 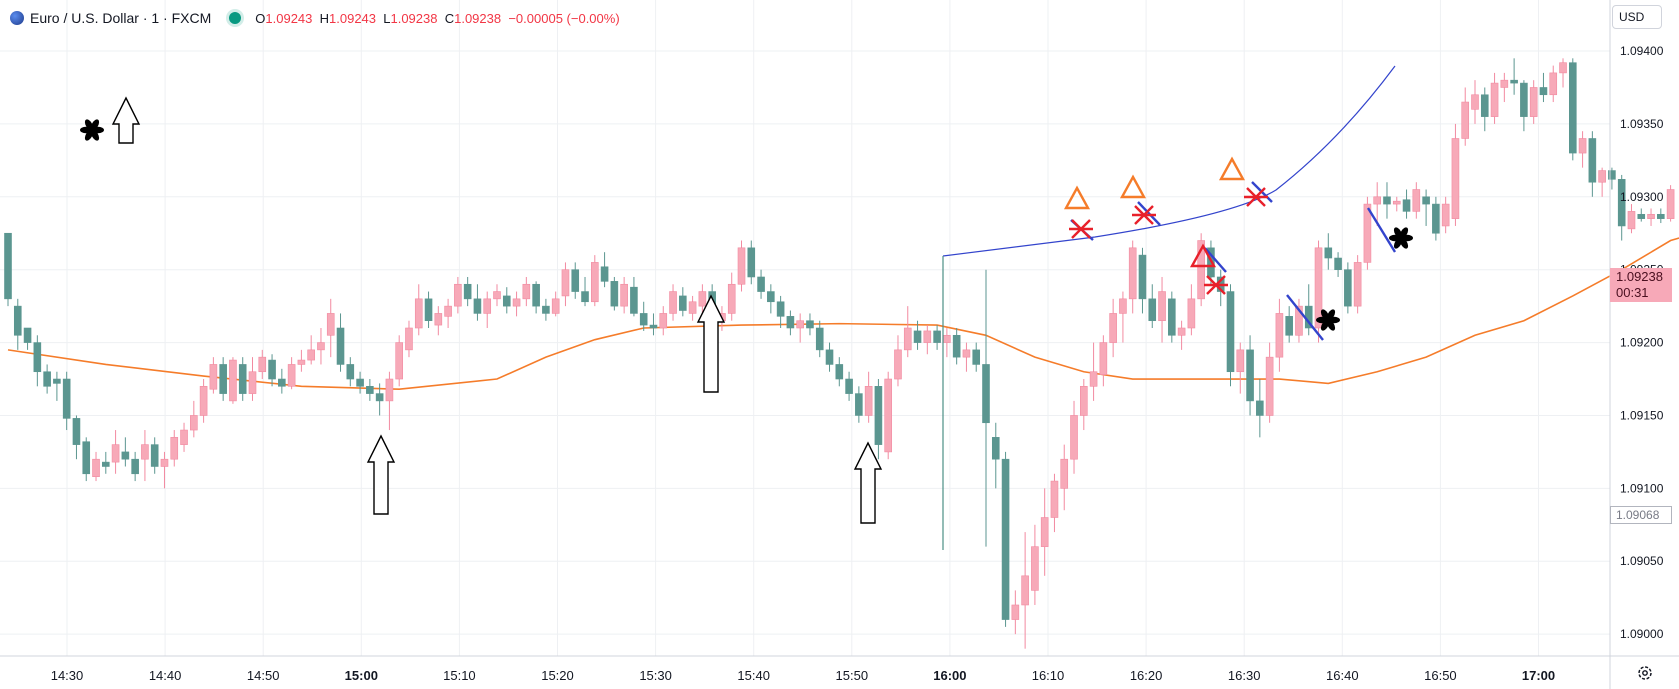 What do you see at coordinates (324, 18) in the screenshot?
I see `high-label: H` at bounding box center [324, 18].